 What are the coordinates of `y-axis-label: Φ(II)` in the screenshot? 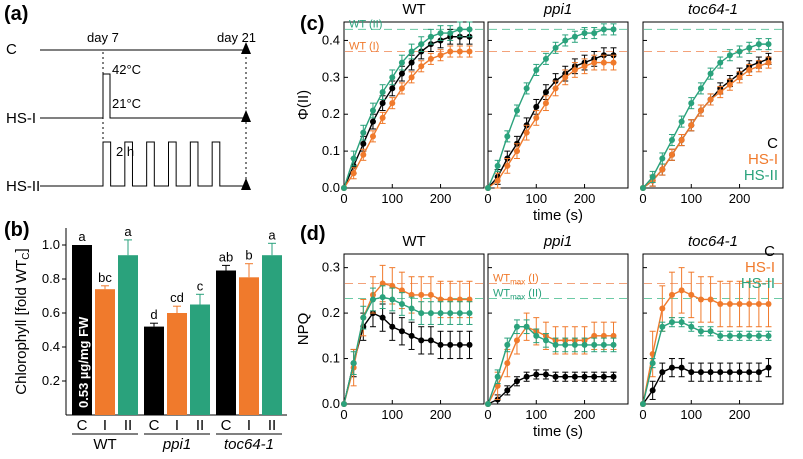 It's located at (303, 105).